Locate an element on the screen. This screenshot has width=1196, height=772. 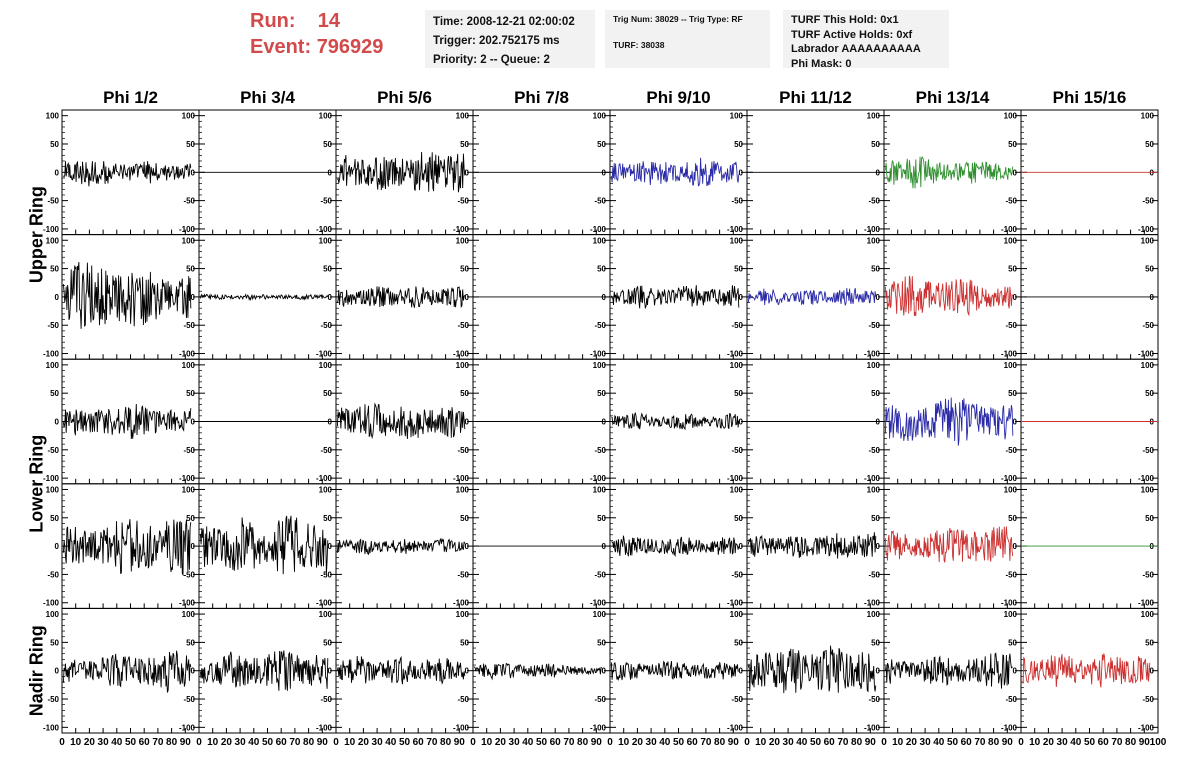
event-value: 796929 is located at coordinates (350, 47).